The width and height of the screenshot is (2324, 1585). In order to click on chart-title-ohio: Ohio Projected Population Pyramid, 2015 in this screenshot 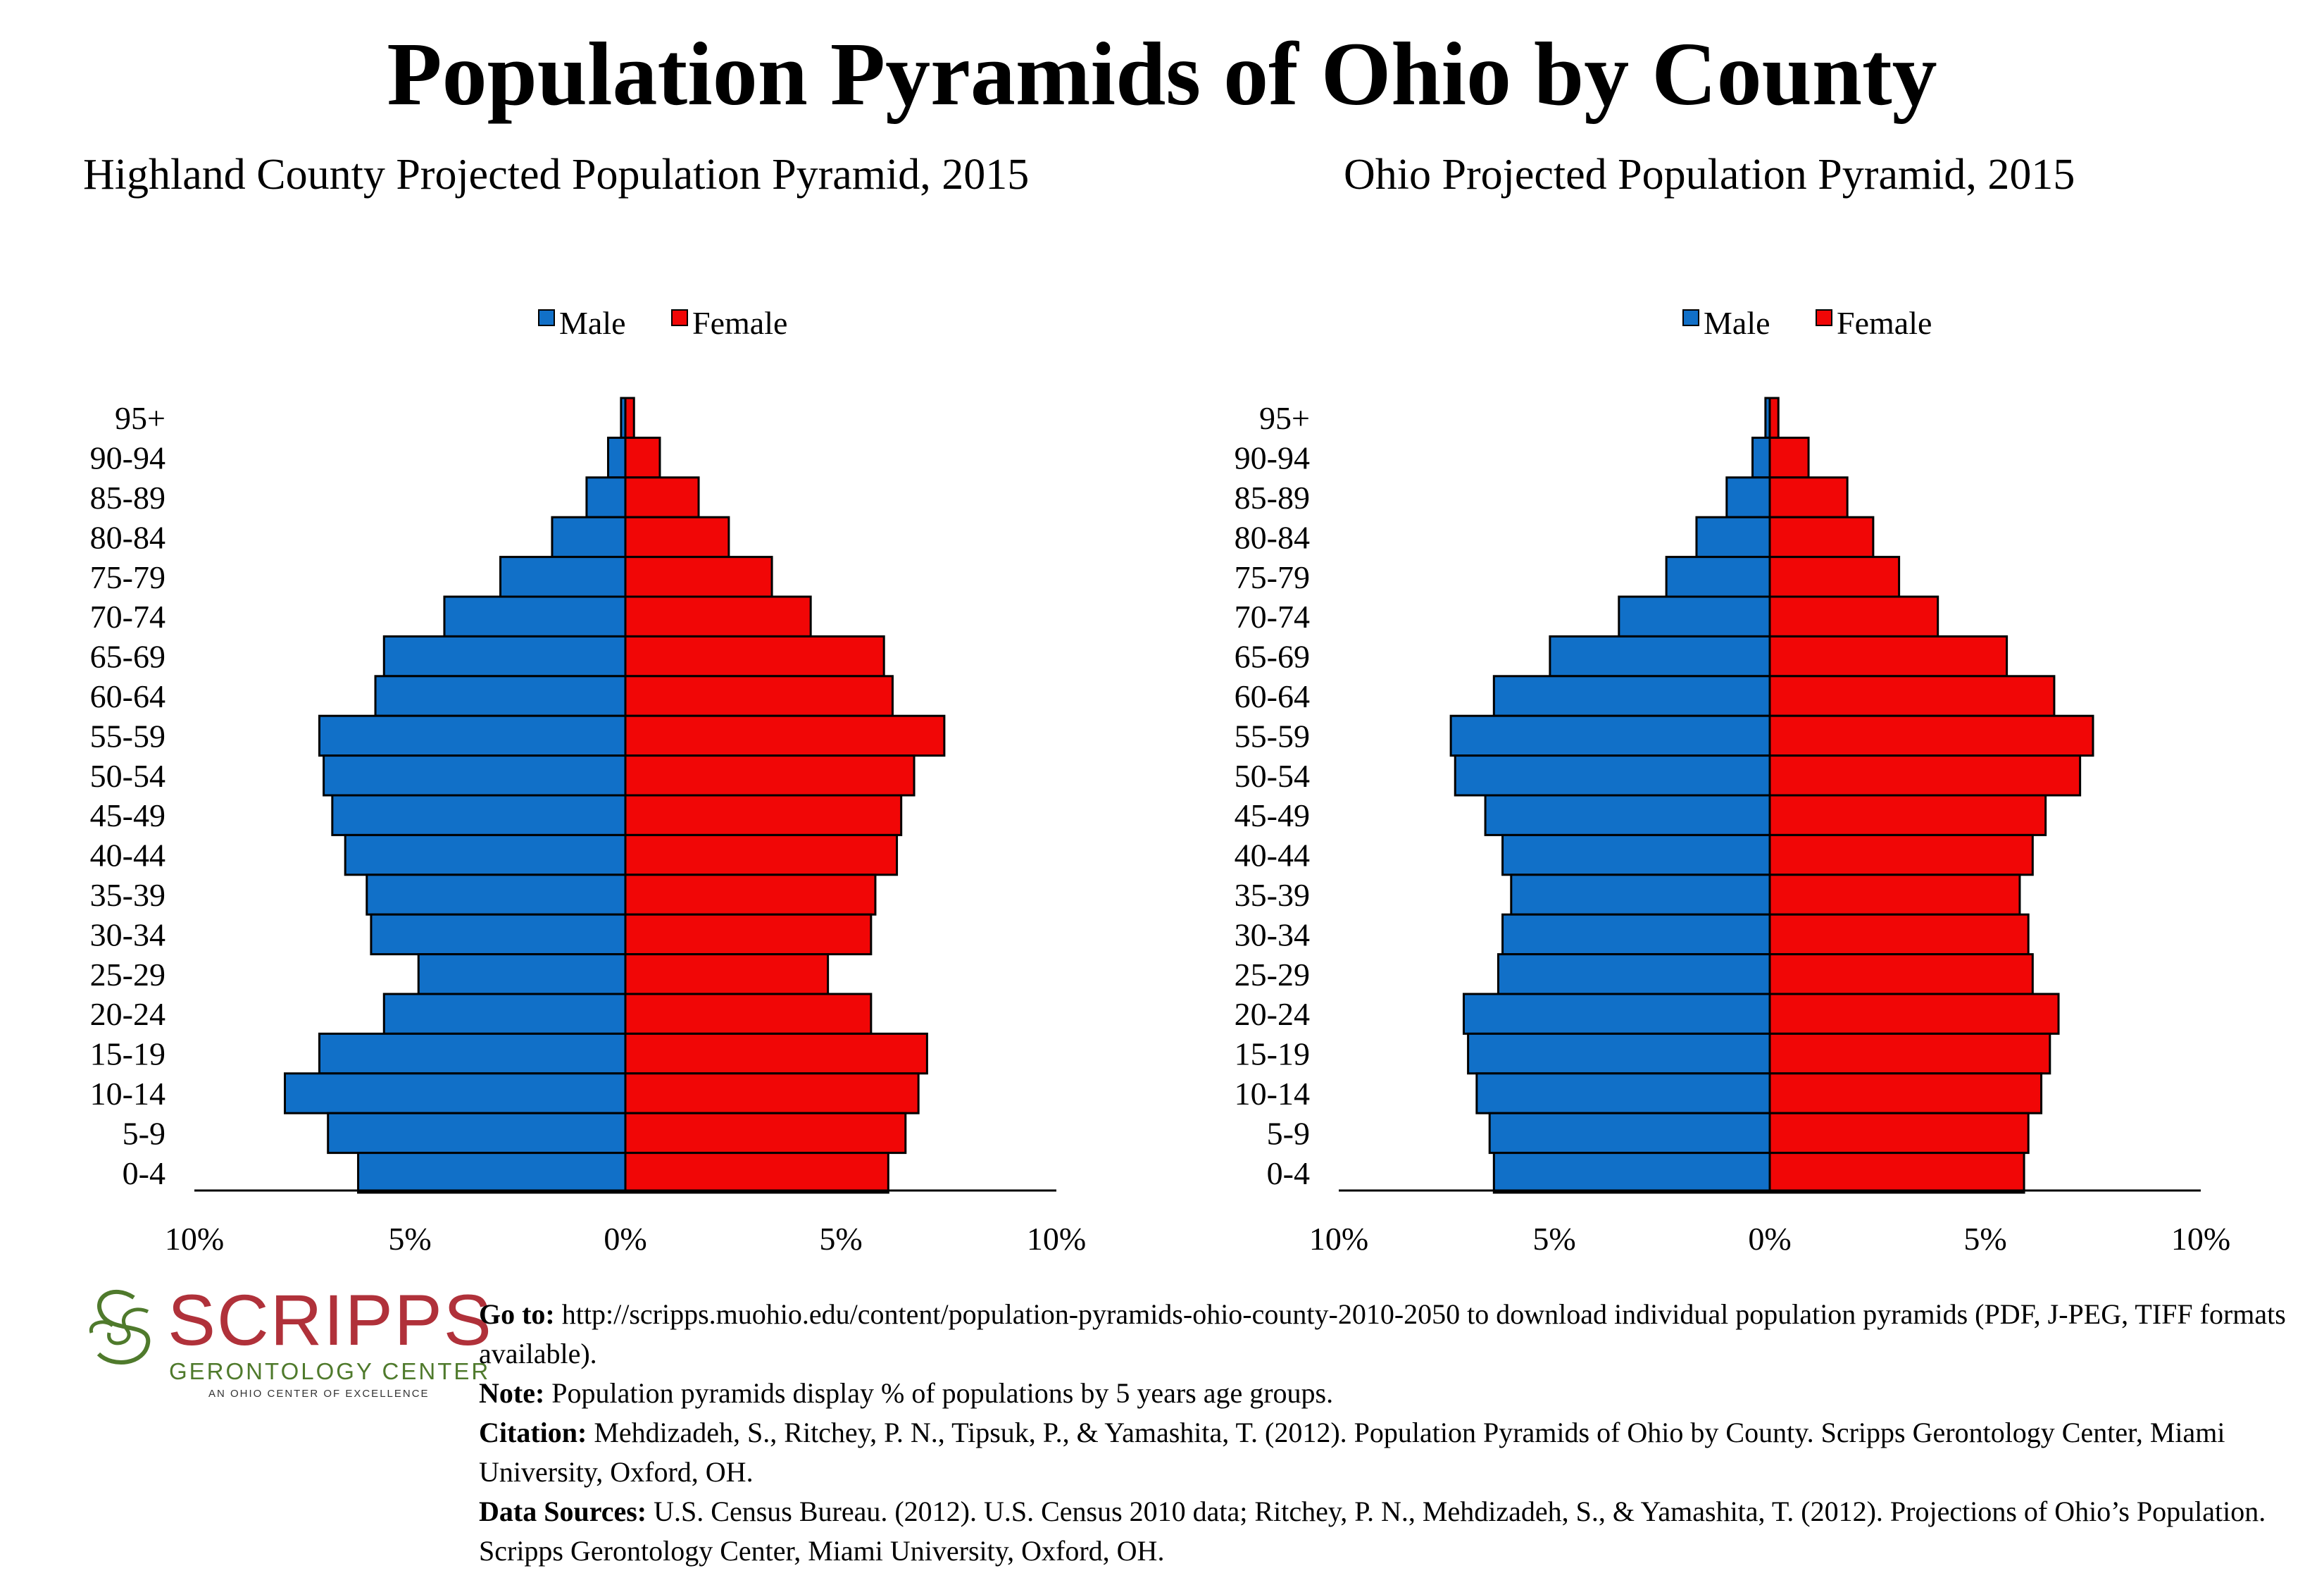, I will do `click(1709, 175)`.